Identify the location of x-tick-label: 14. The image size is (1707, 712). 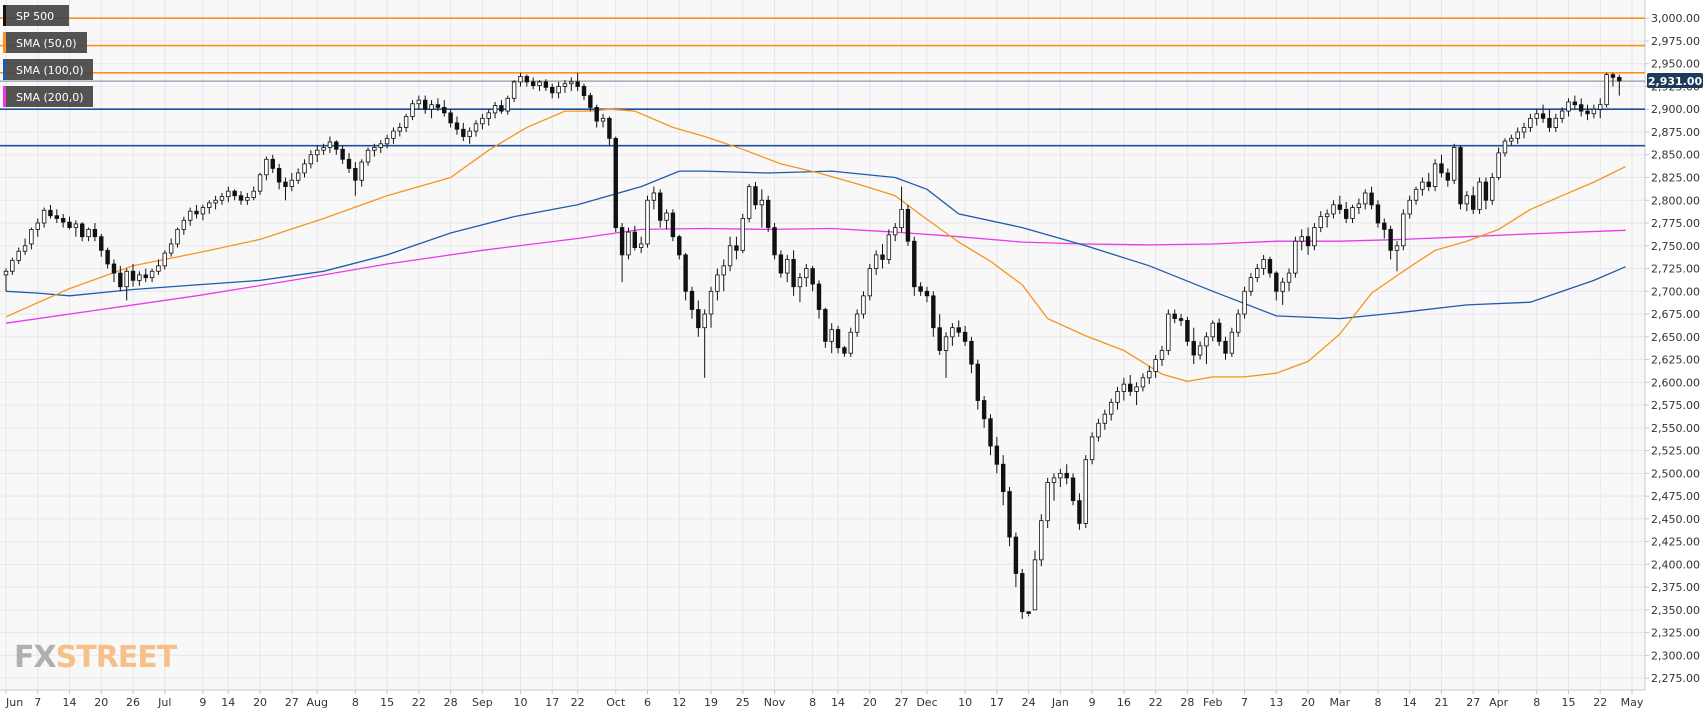
(228, 702).